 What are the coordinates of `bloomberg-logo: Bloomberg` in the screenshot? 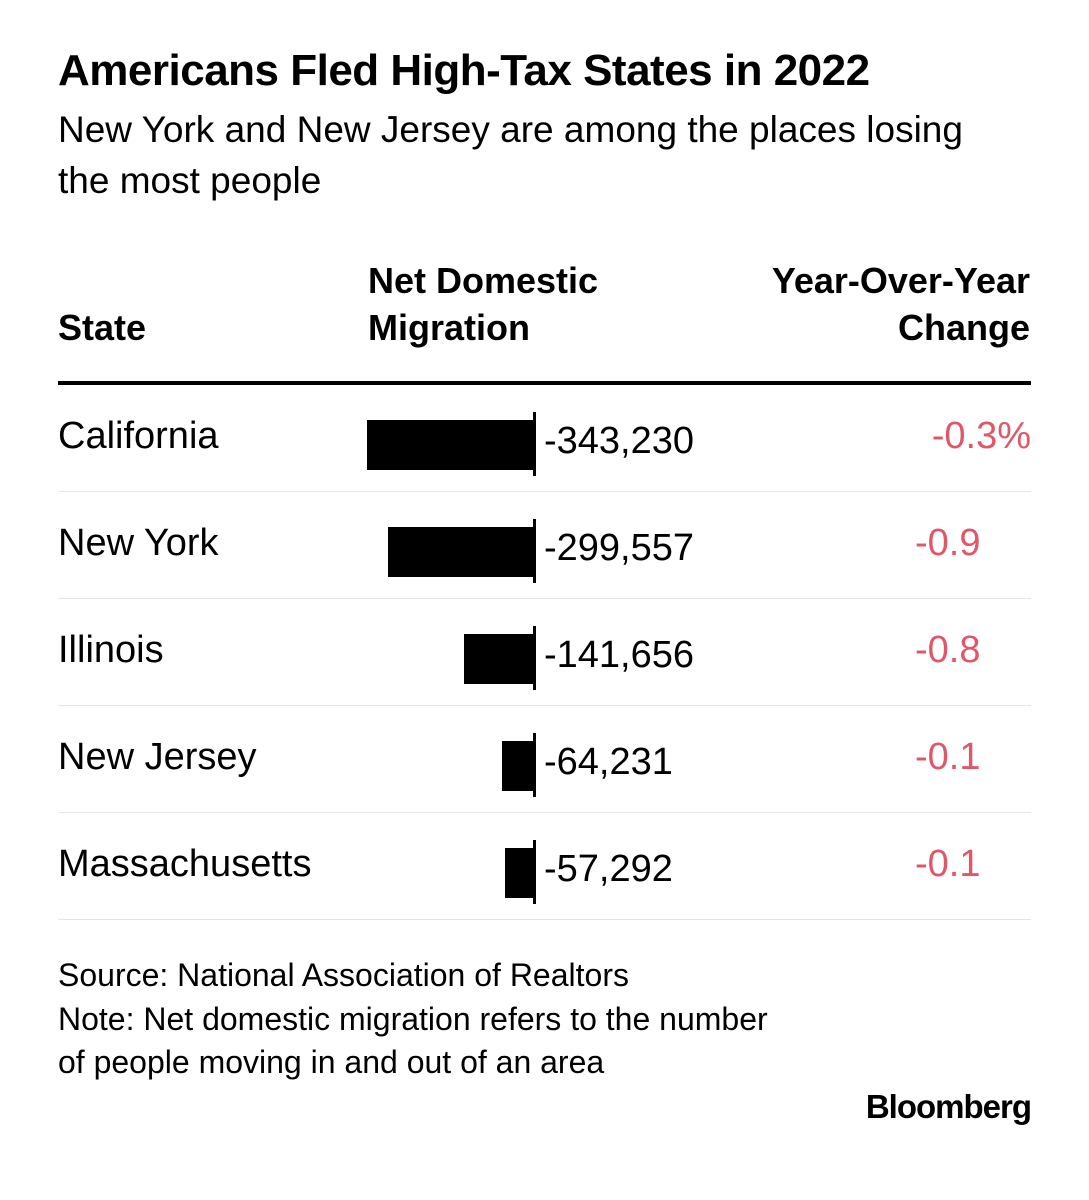 It's located at (948, 1106).